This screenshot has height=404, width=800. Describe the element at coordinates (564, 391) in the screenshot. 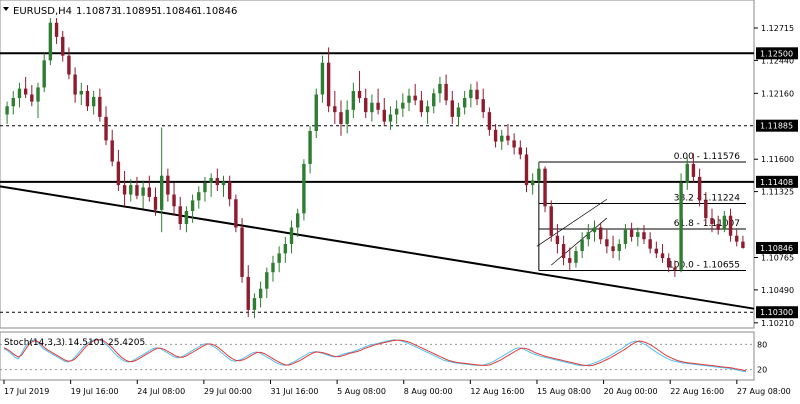

I see `time-tick-label: 15 Aug 08:00` at that location.